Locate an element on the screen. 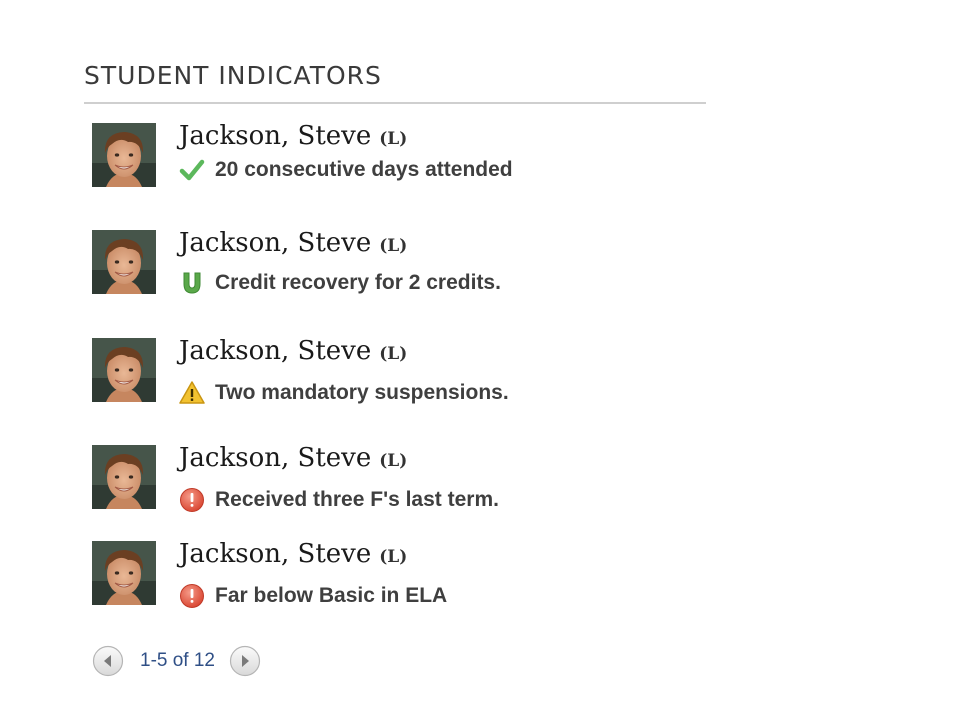  indicator-text: Two mandatory suspensions. is located at coordinates (362, 392).